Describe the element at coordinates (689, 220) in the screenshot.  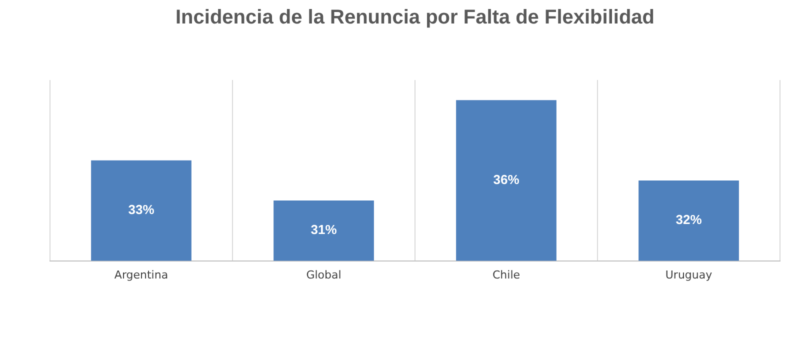
I see `data-label: 32%` at that location.